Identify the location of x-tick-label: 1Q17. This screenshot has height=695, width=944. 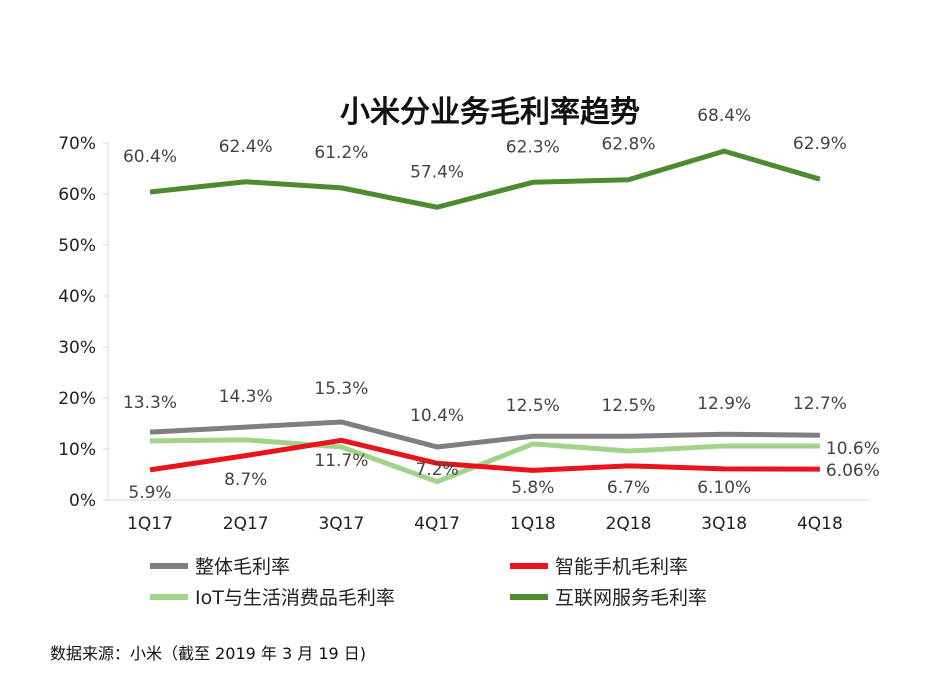
(150, 524).